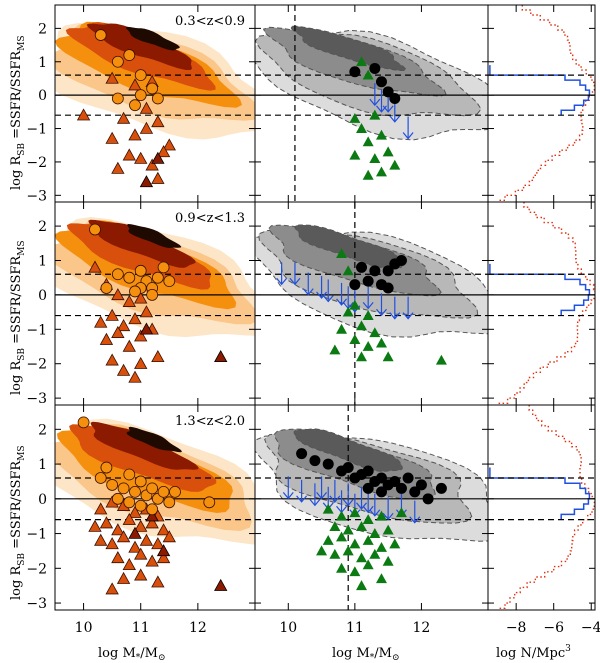 The image size is (600, 663). Describe the element at coordinates (210, 421) in the screenshot. I see `redshift-bin-label: 1.3<z<2.0` at that location.